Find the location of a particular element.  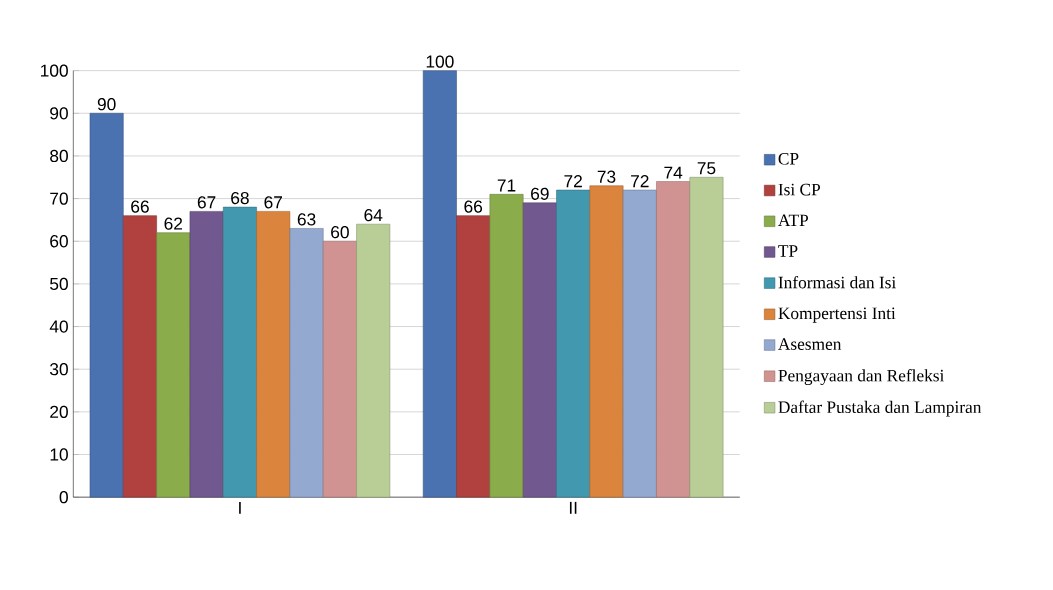

y-tick-label: 30 is located at coordinates (59, 369).